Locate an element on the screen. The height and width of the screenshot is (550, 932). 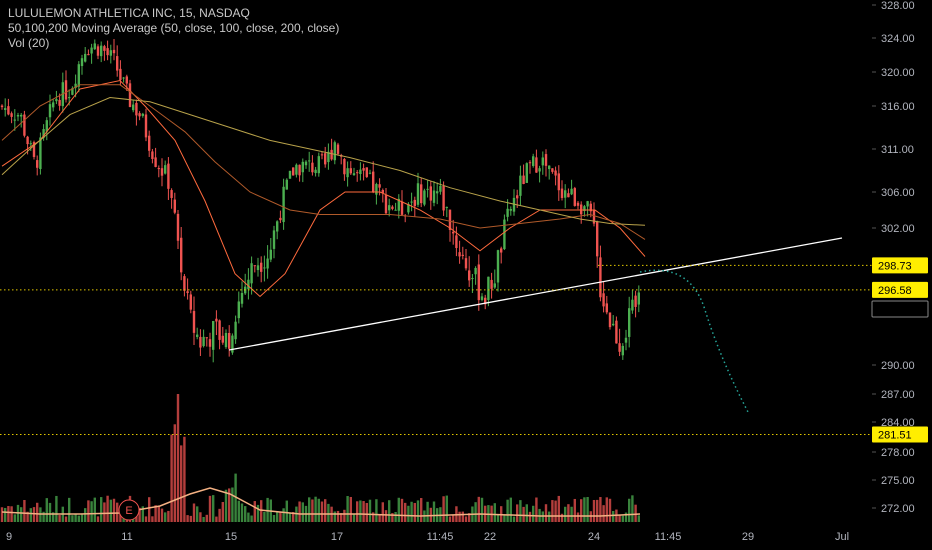
price-tag-label: 281.51 is located at coordinates (895, 435).